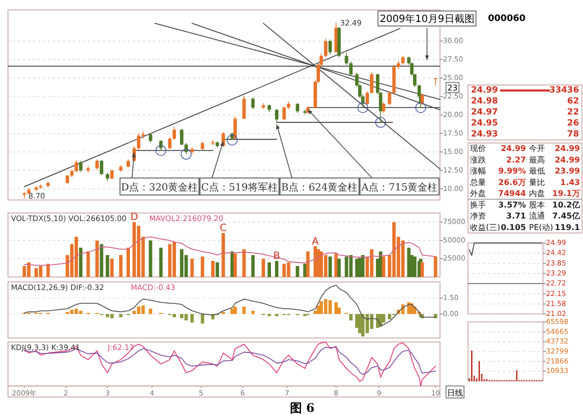  Describe the element at coordinates (512, 171) in the screenshot. I see `text: 9.99%` at that location.